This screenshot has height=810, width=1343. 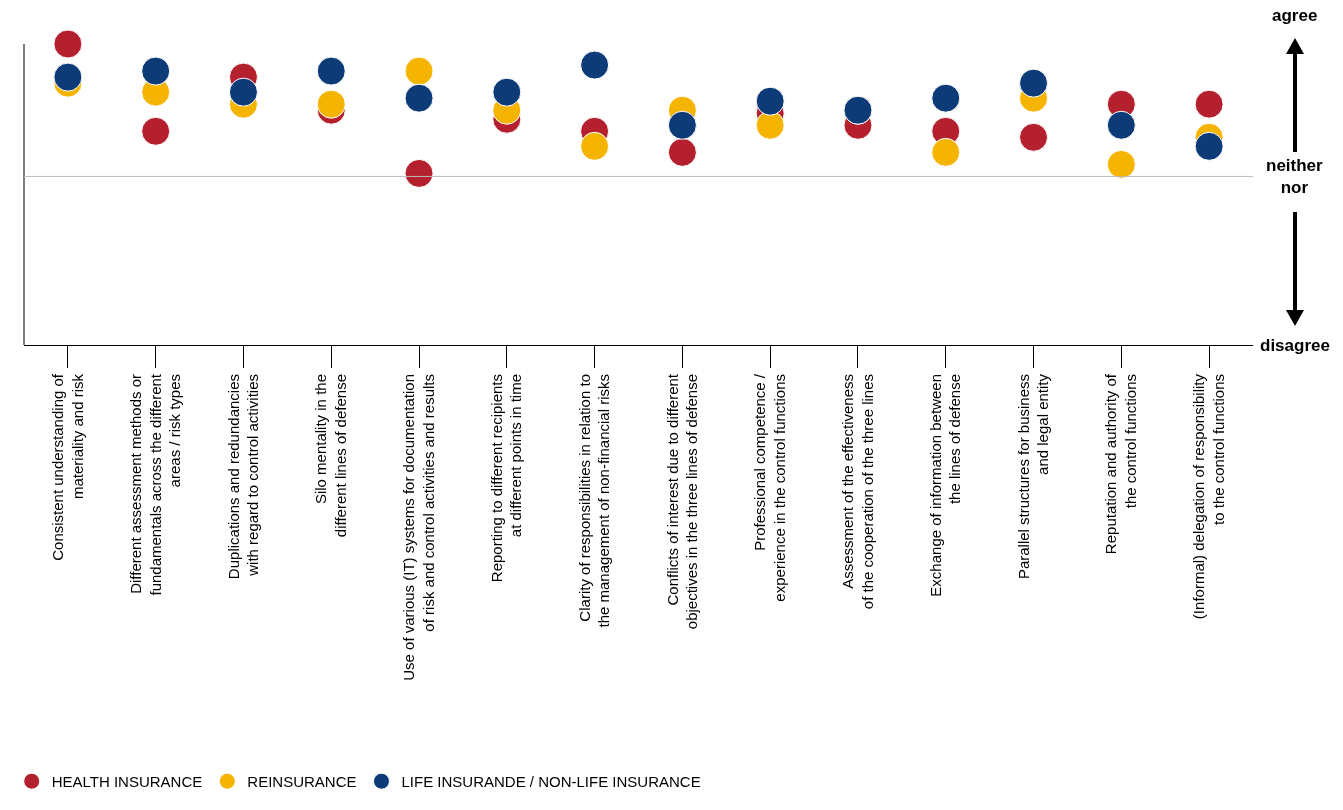 What do you see at coordinates (1295, 345) in the screenshot?
I see `text: disagree` at bounding box center [1295, 345].